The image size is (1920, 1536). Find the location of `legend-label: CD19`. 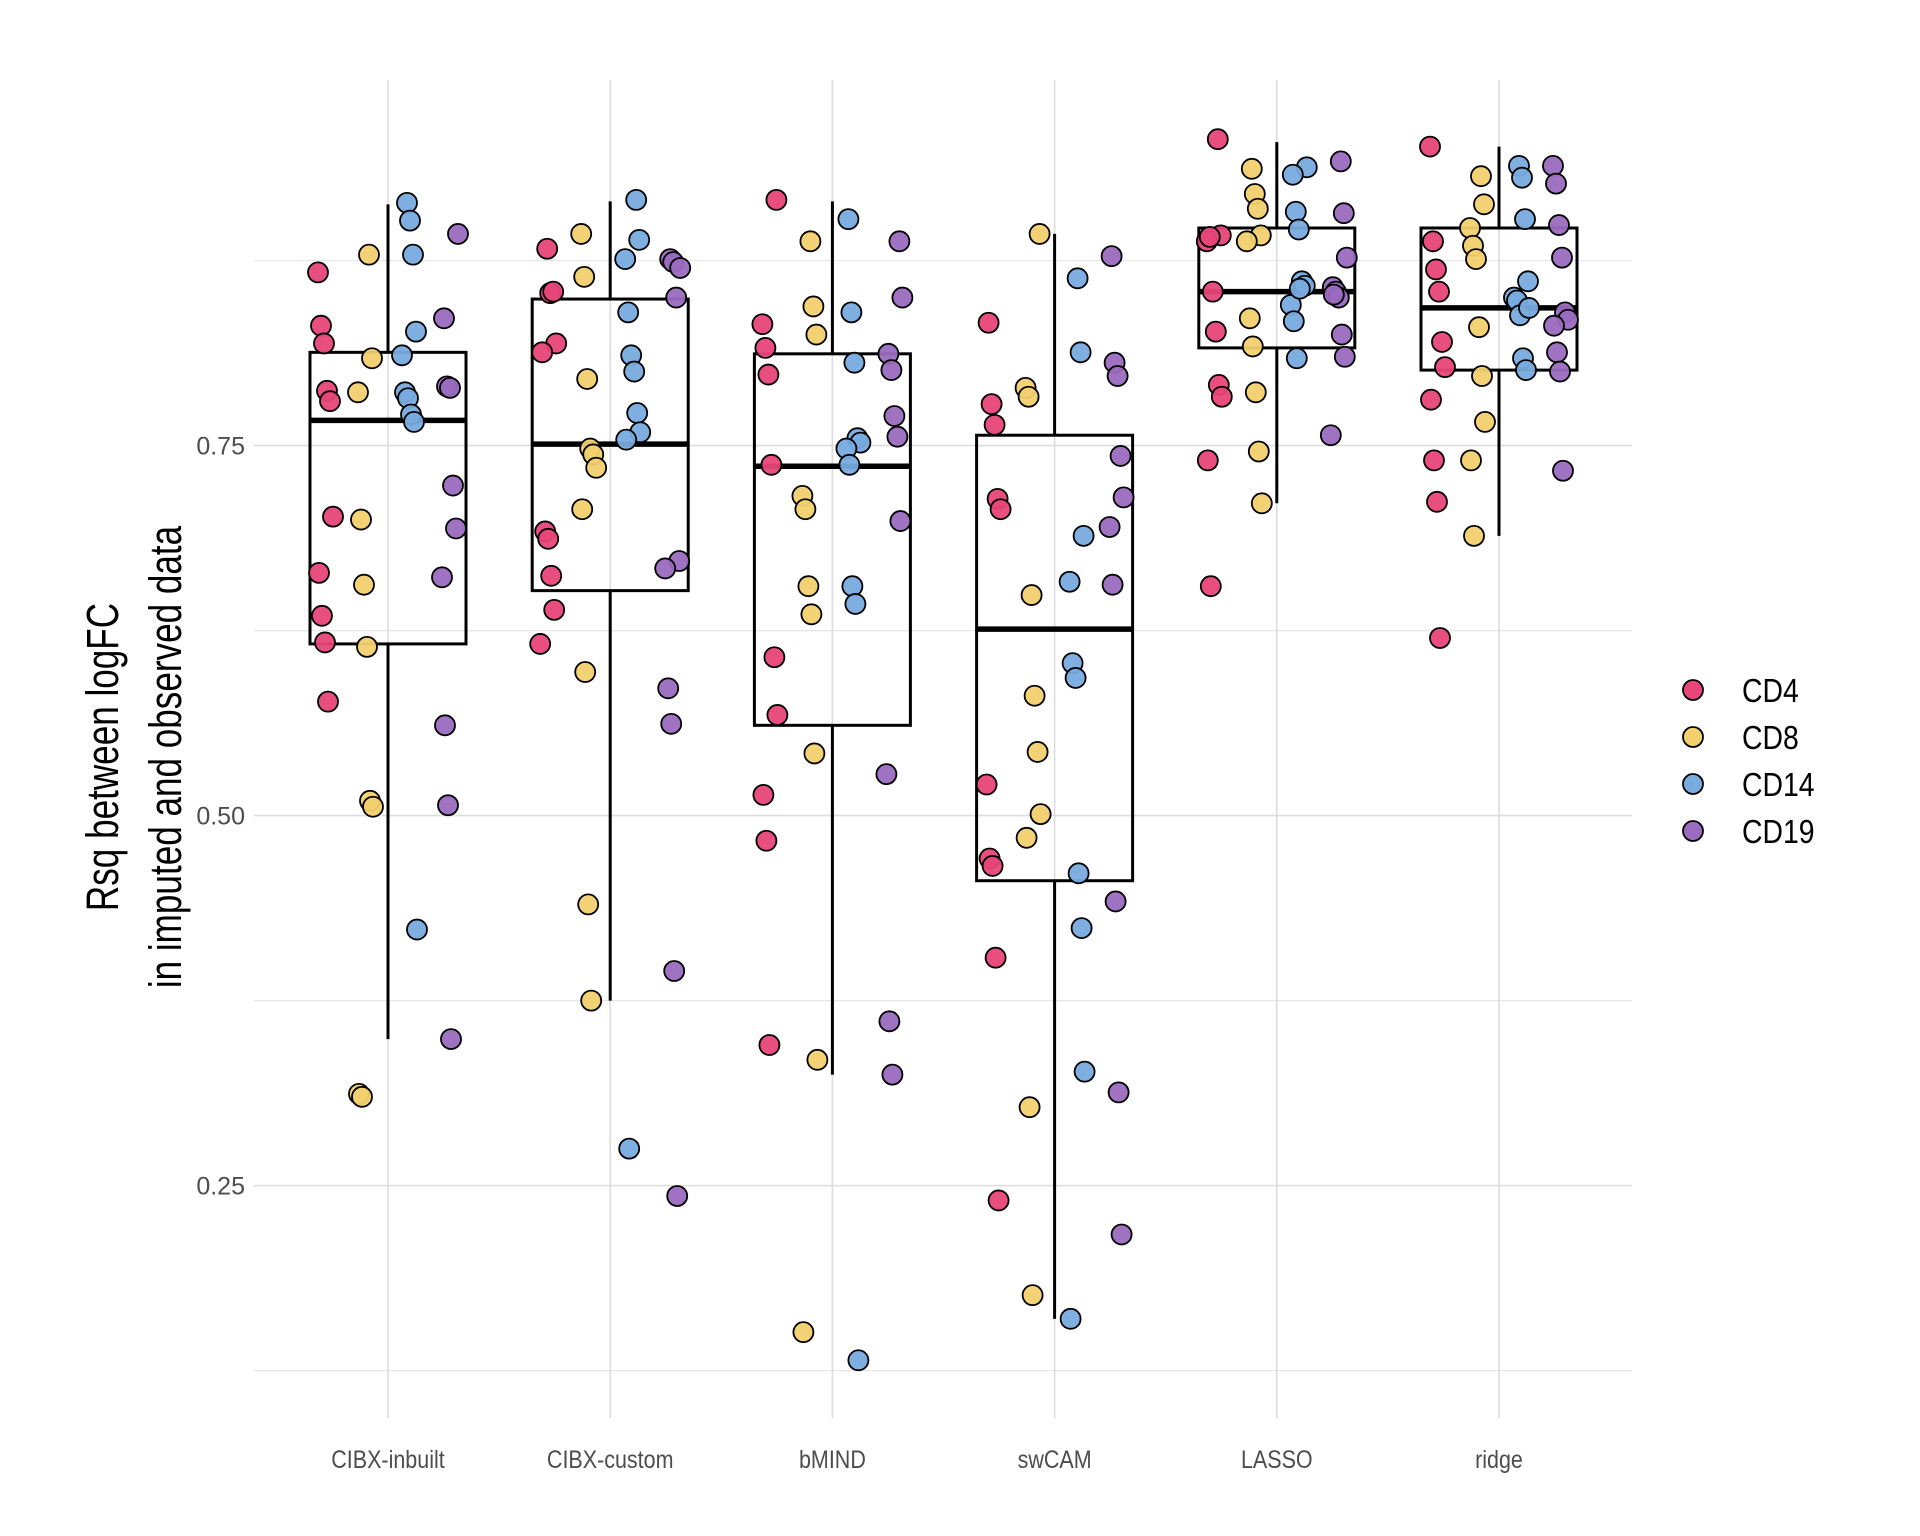

legend-label: CD19 is located at coordinates (1778, 832).